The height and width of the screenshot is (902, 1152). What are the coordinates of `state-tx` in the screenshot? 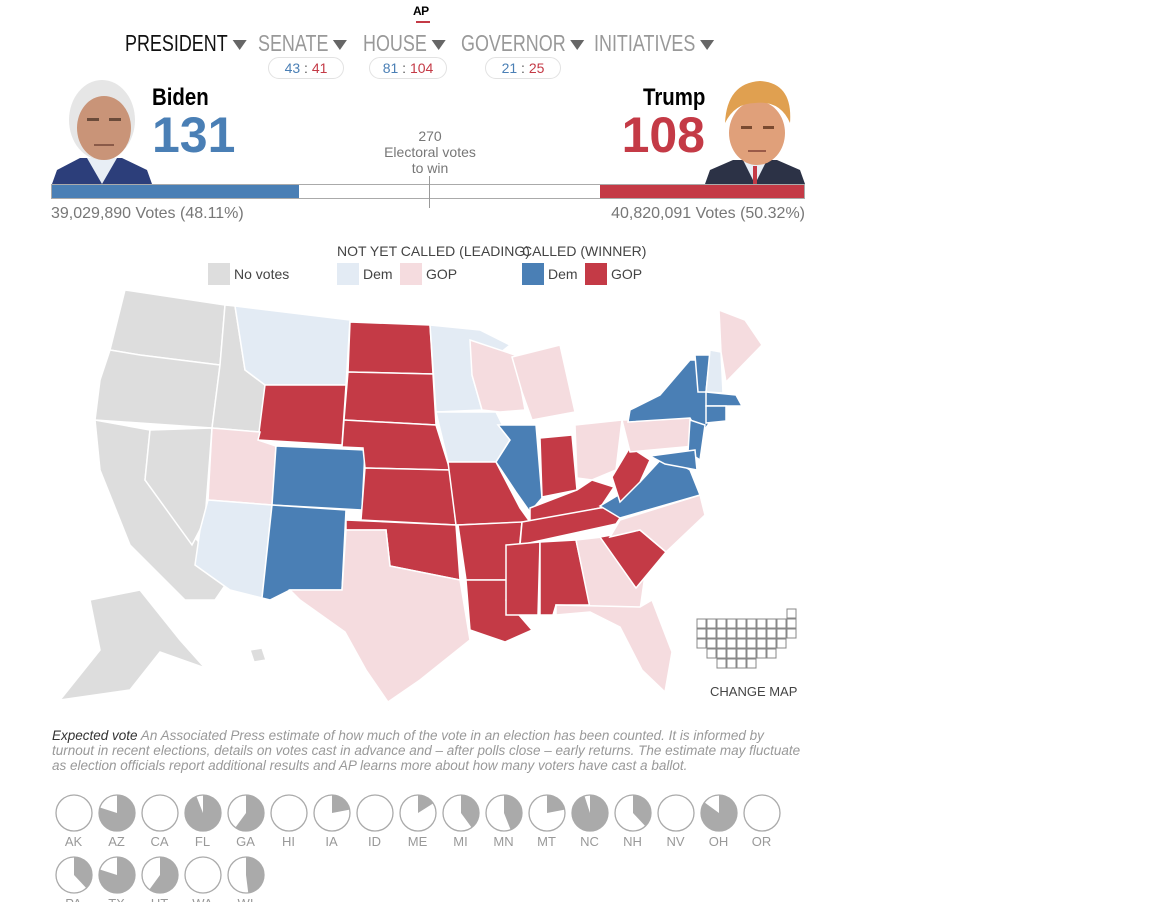 It's located at (379, 616).